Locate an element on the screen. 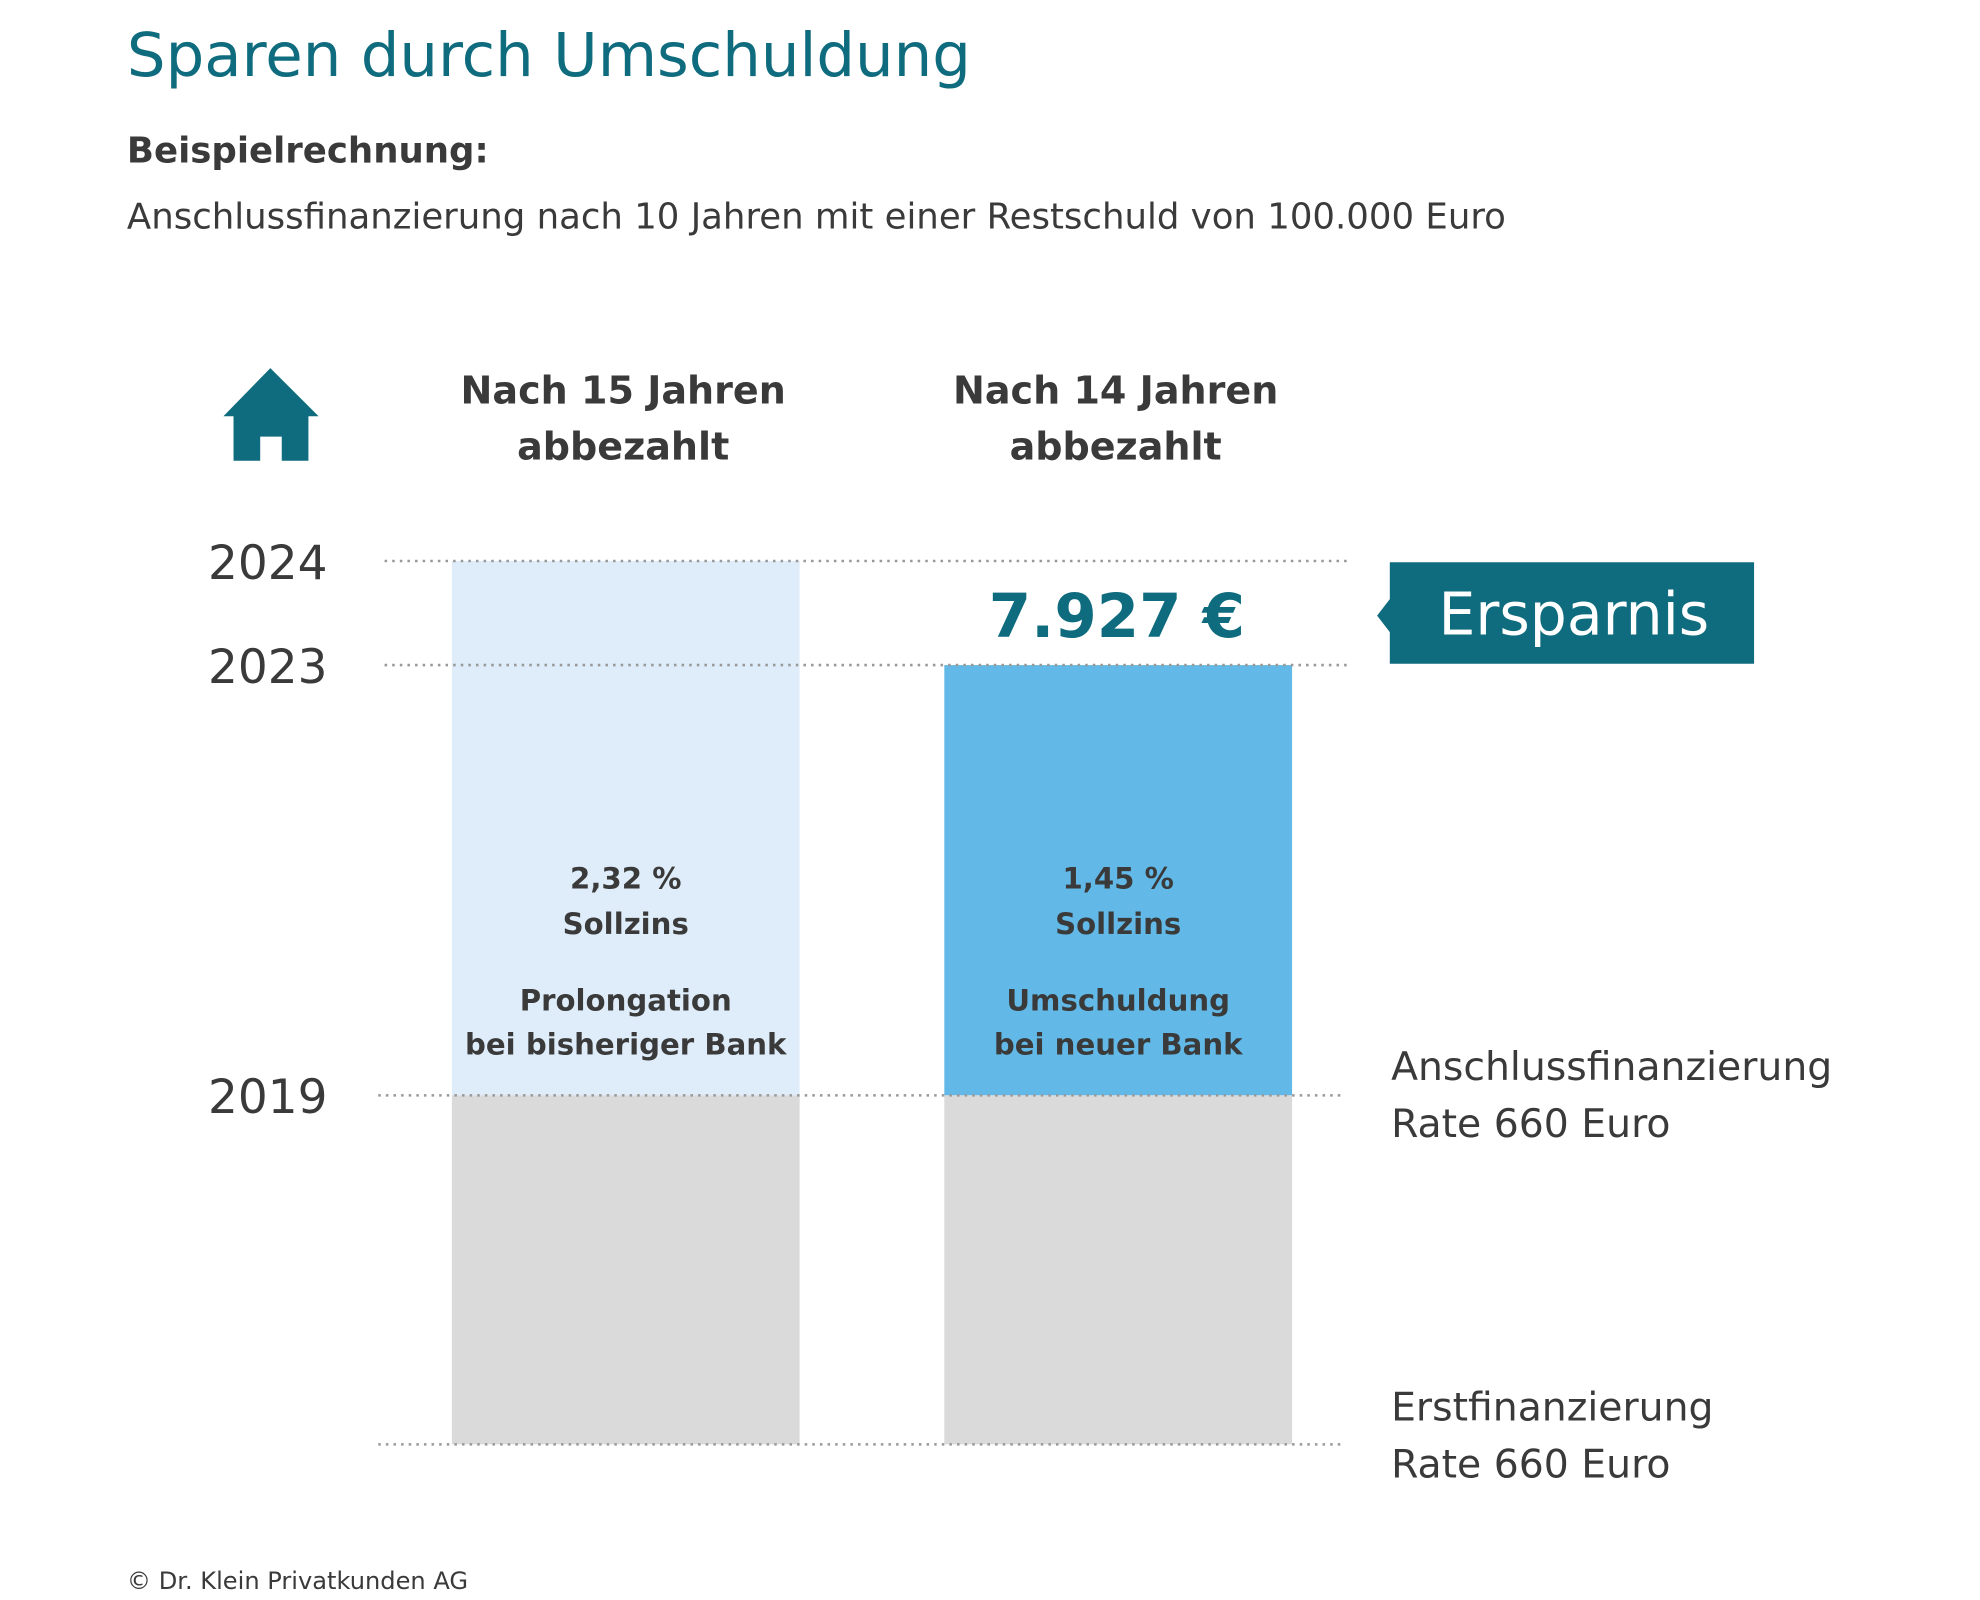 This screenshot has height=1600, width=1980. year-label: 2023 is located at coordinates (268, 667).